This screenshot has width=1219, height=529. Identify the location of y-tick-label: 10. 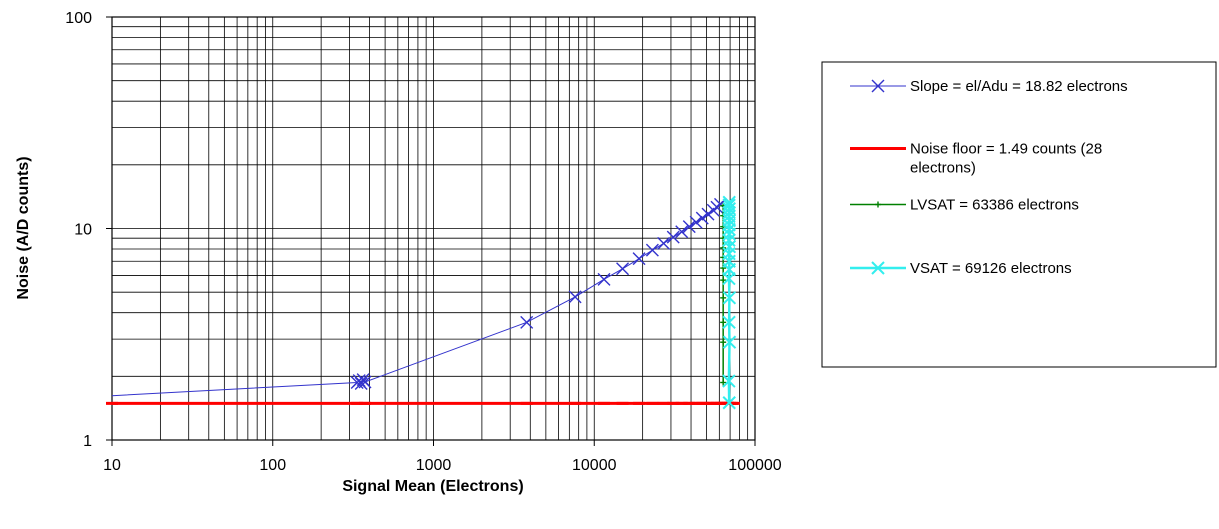
(83, 230).